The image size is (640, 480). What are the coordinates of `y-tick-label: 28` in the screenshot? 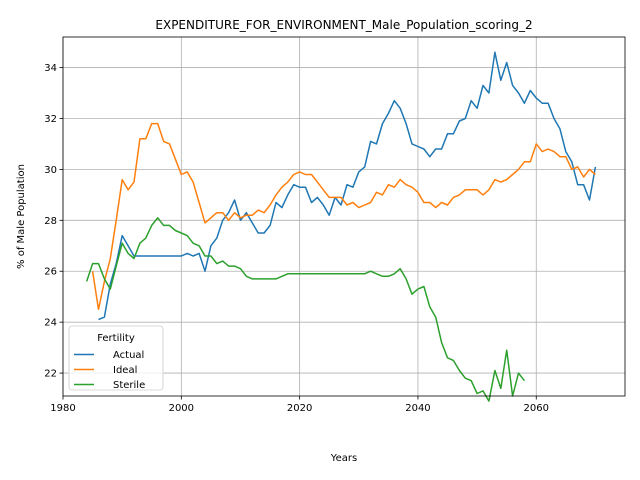 It's located at (50, 221).